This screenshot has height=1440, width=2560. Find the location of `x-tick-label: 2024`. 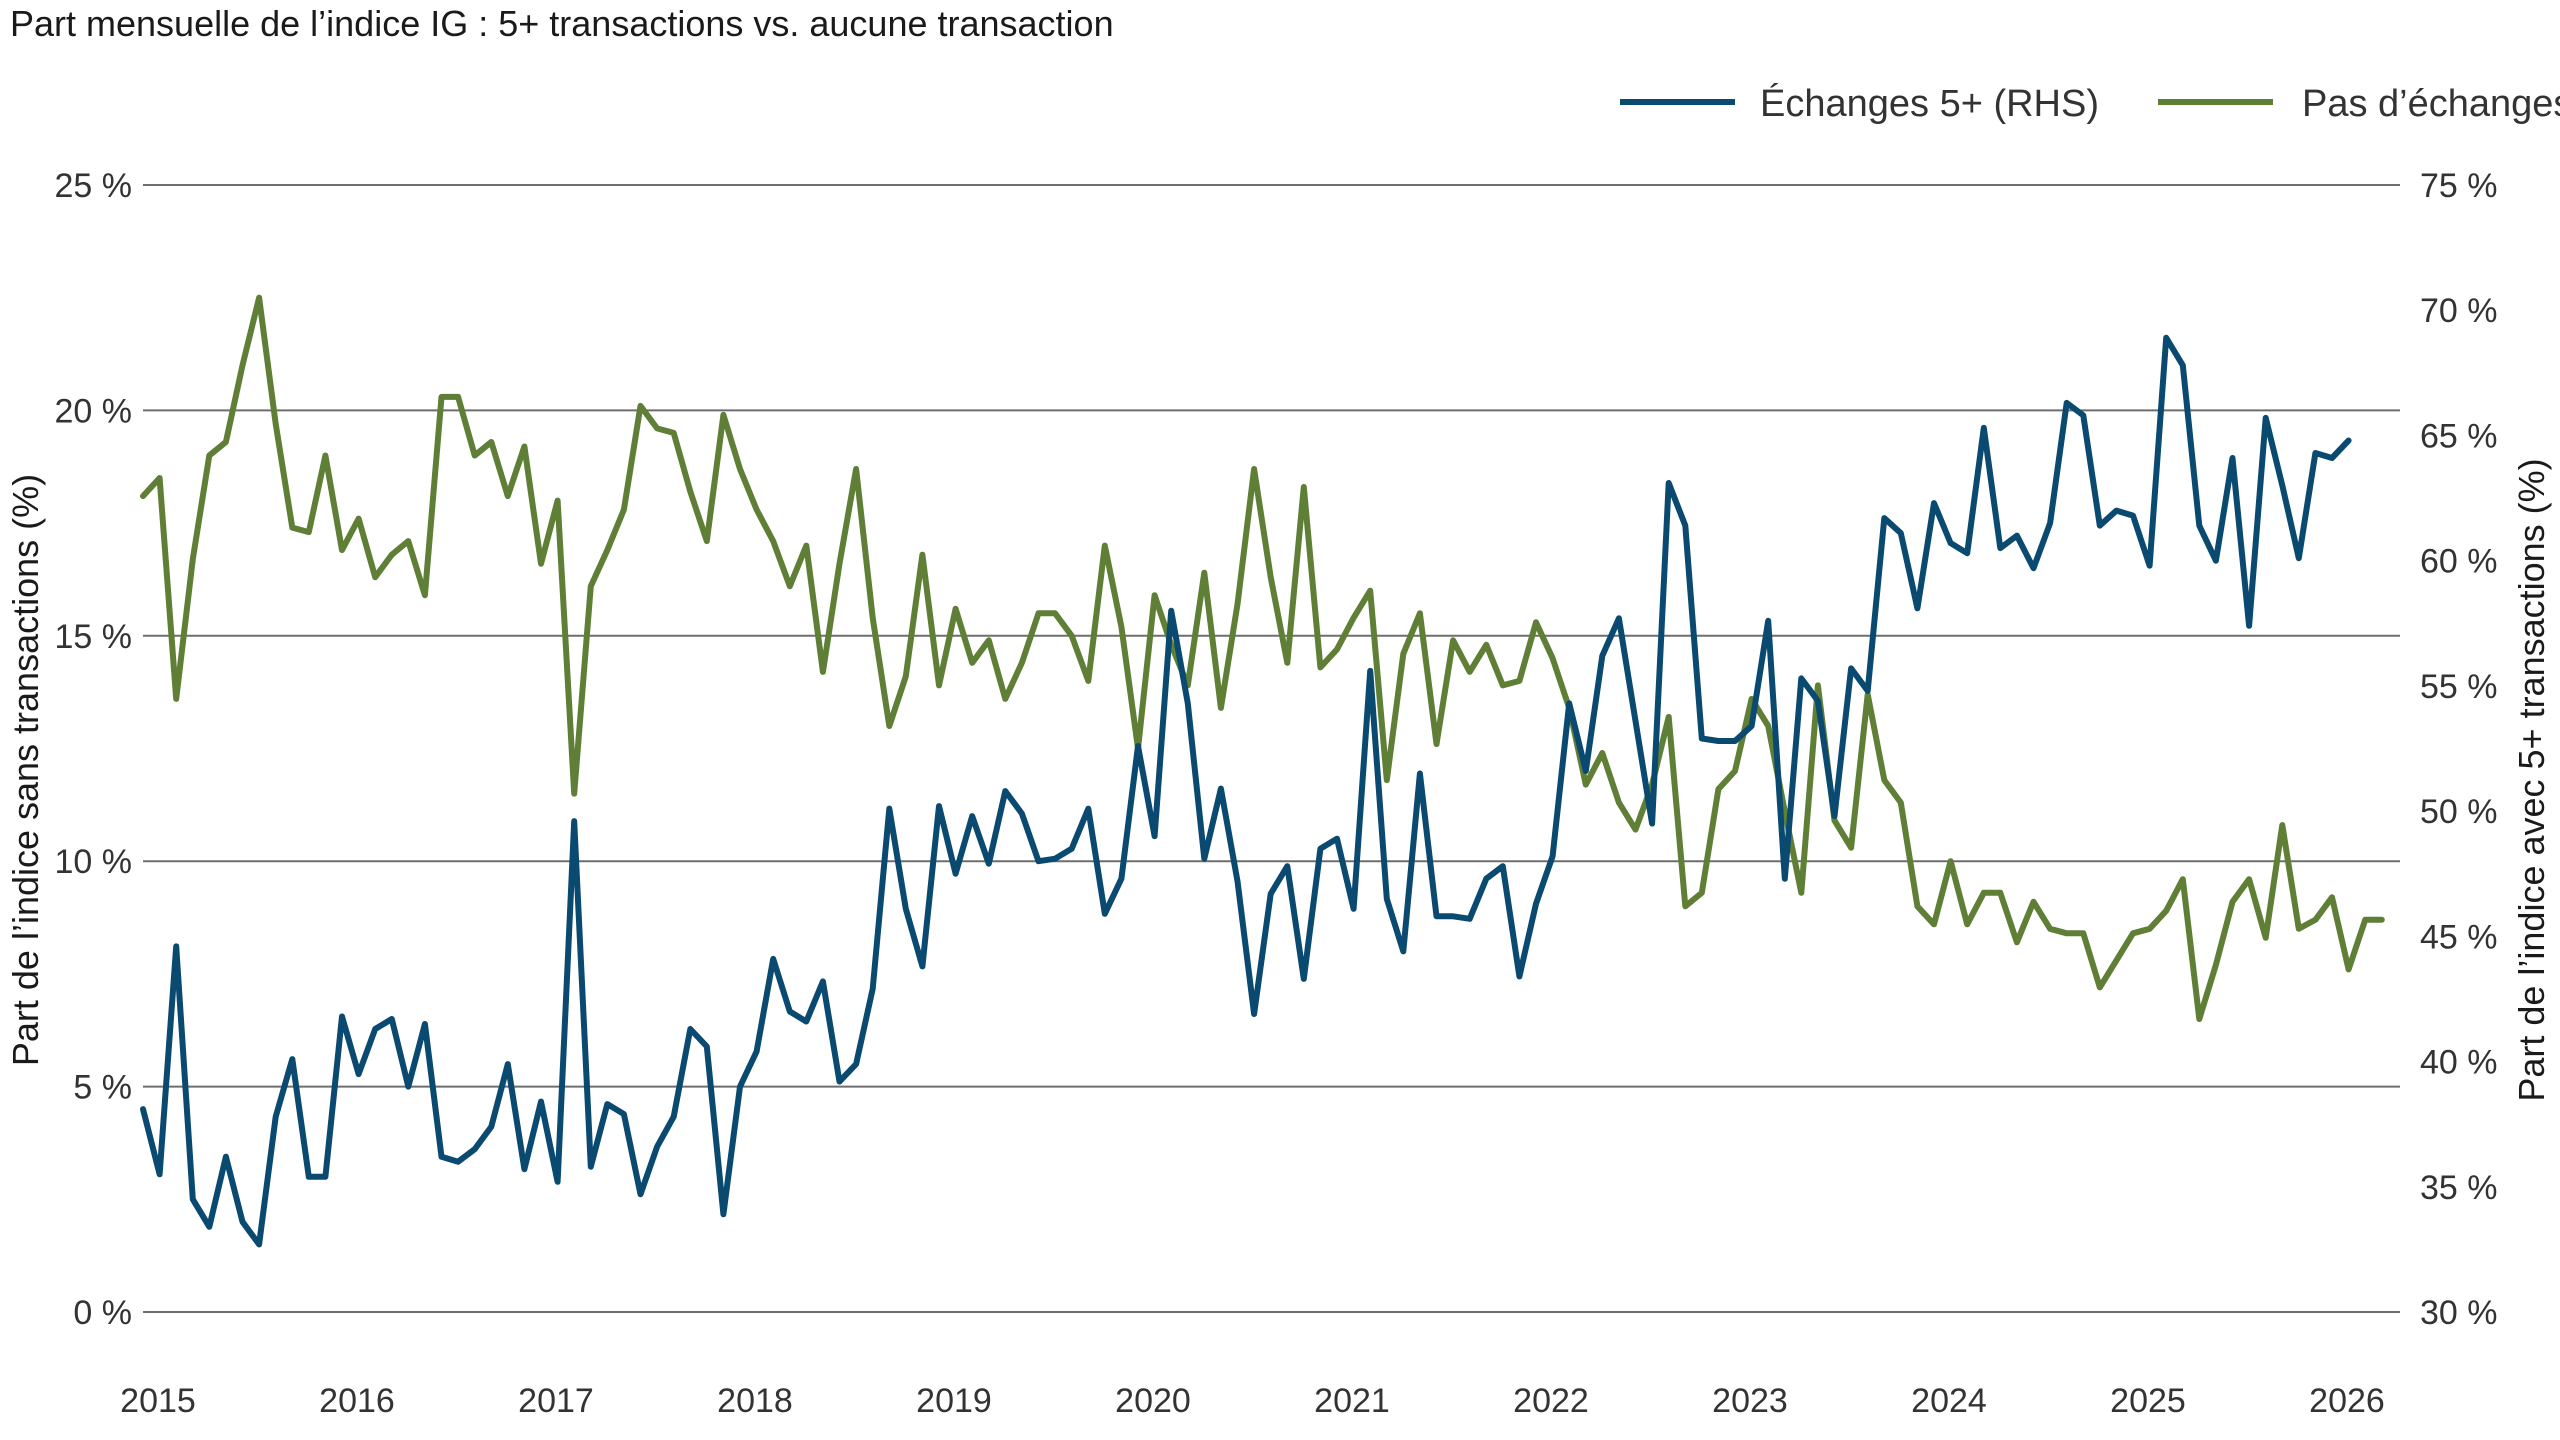

x-tick-label: 2024 is located at coordinates (1949, 1401).